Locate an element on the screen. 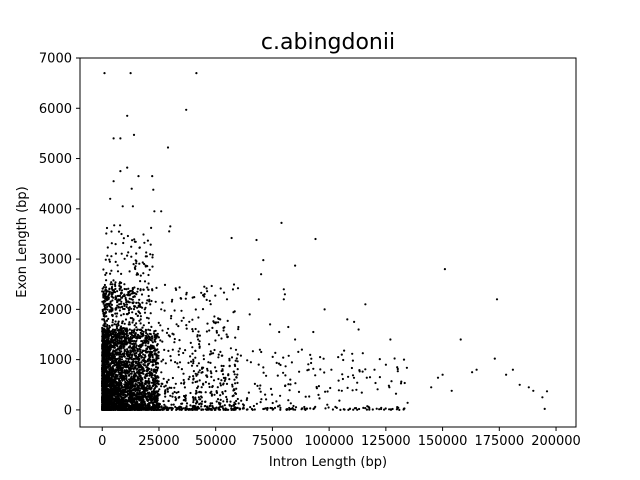 This screenshot has height=480, width=640. x-tick-label: 150000 is located at coordinates (443, 441).